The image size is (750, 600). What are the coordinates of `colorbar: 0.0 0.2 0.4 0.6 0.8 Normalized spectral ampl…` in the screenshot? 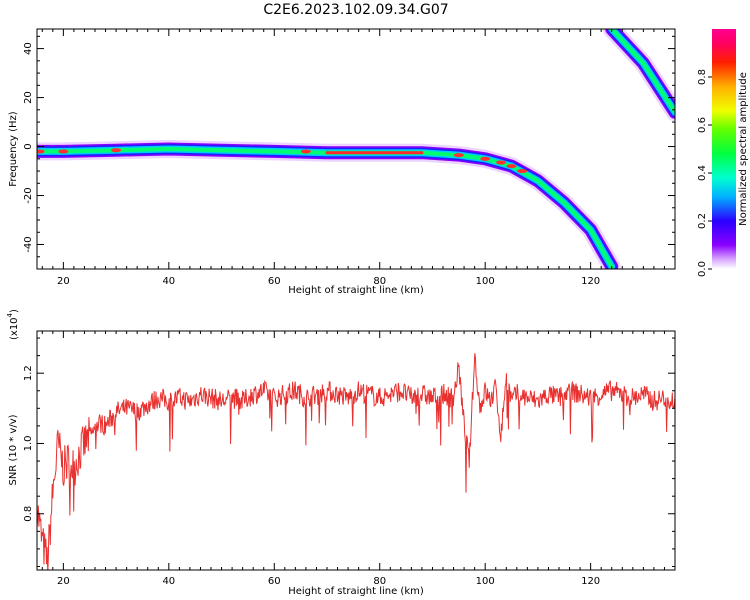 It's located at (723, 153).